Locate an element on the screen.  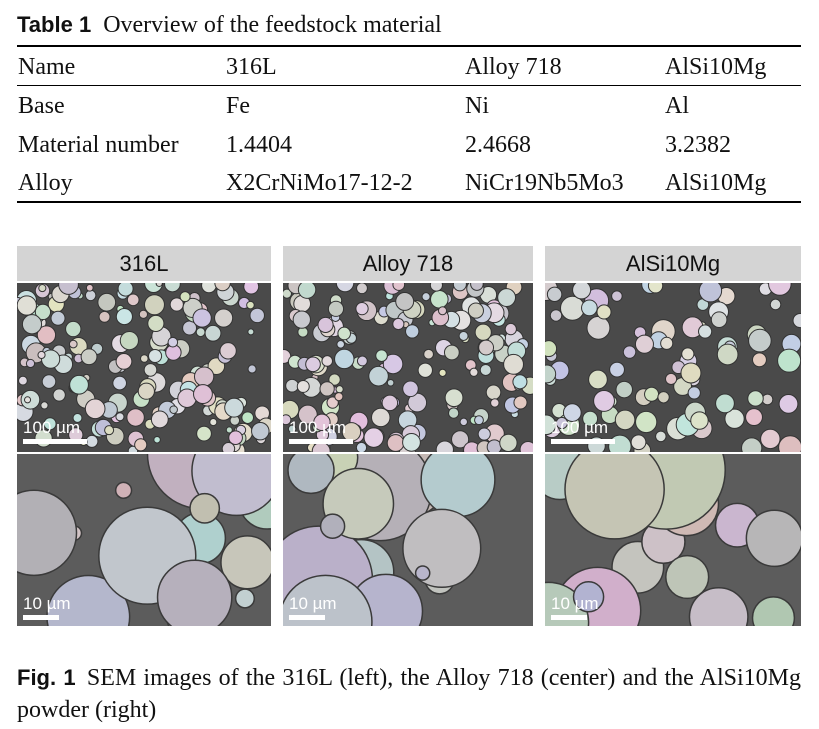
table-label: Table 1 is located at coordinates (54, 24).